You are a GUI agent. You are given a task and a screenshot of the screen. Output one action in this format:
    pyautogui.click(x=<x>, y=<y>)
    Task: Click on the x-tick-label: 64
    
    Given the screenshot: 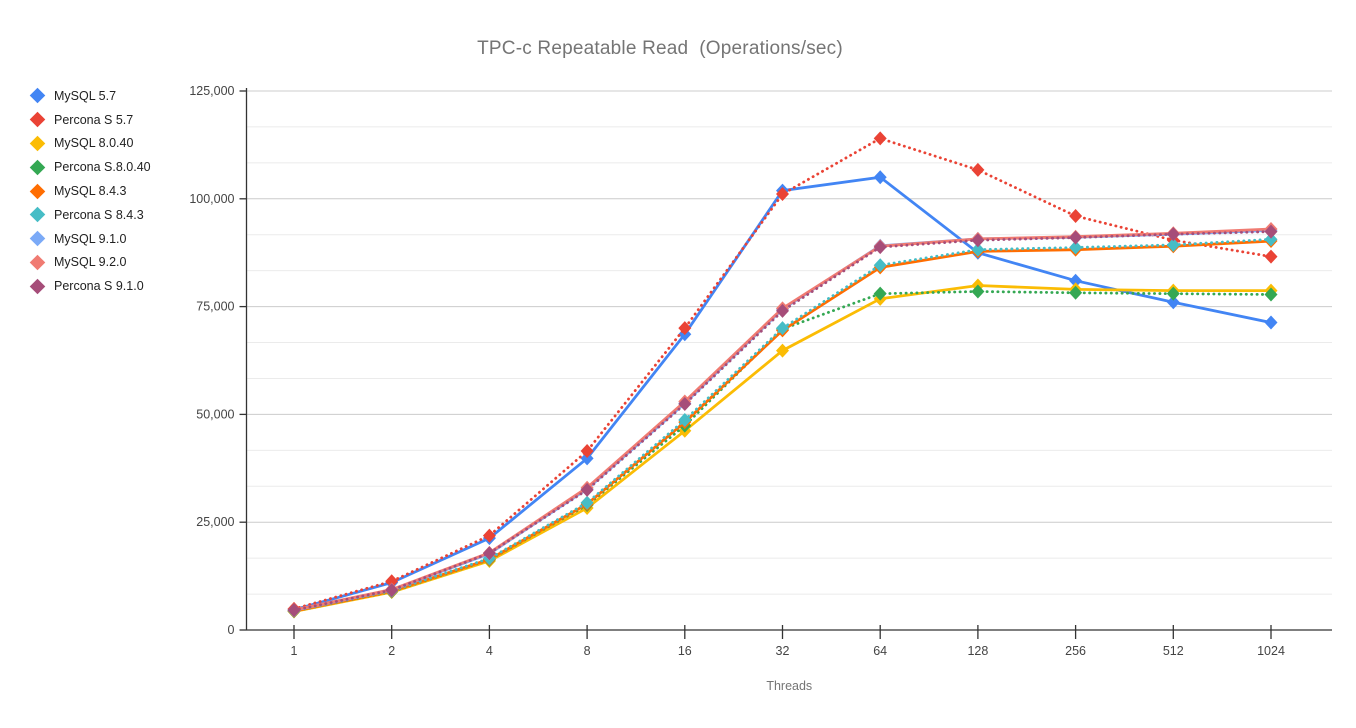 What is the action you would take?
    pyautogui.click(x=880, y=651)
    